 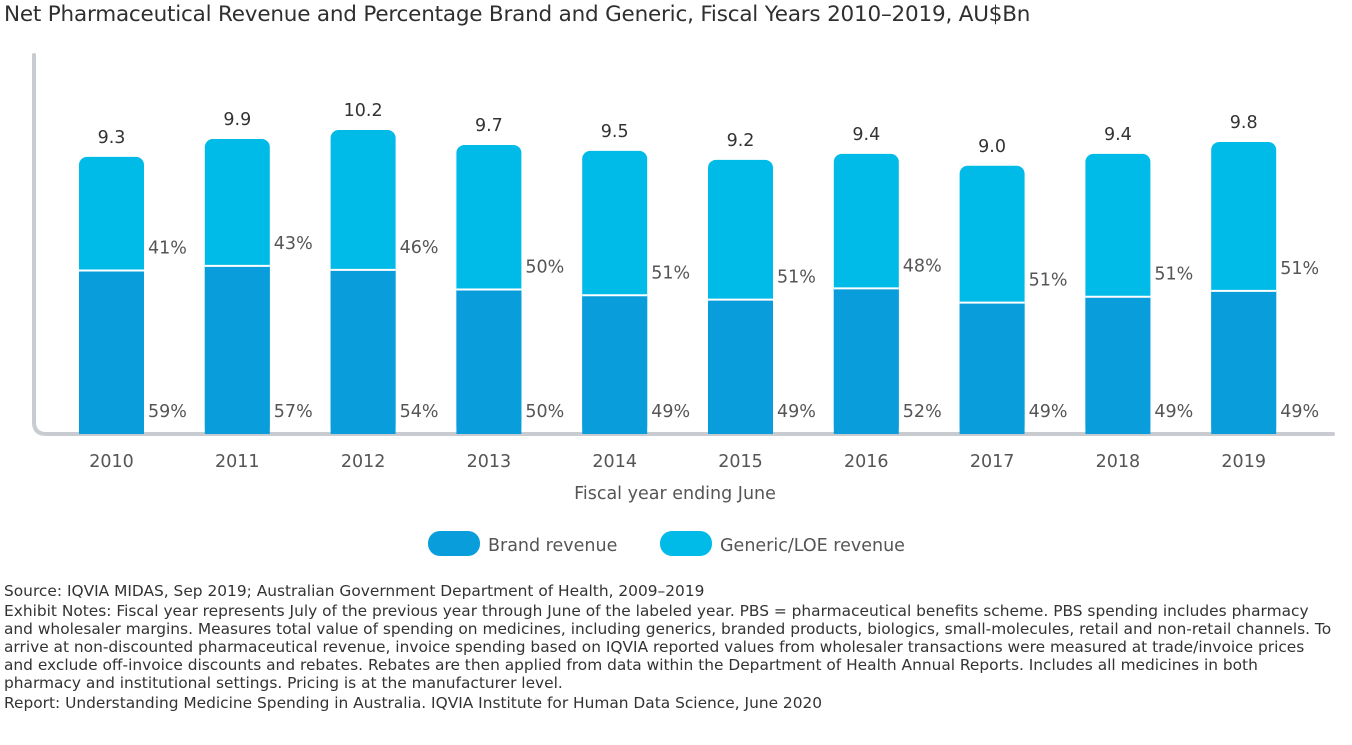 What do you see at coordinates (615, 364) in the screenshot?
I see `bar-brand-2014` at bounding box center [615, 364].